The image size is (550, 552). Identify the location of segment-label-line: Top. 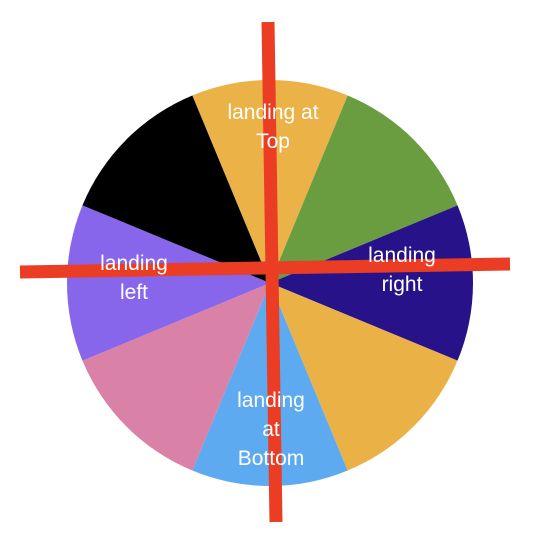
(273, 141).